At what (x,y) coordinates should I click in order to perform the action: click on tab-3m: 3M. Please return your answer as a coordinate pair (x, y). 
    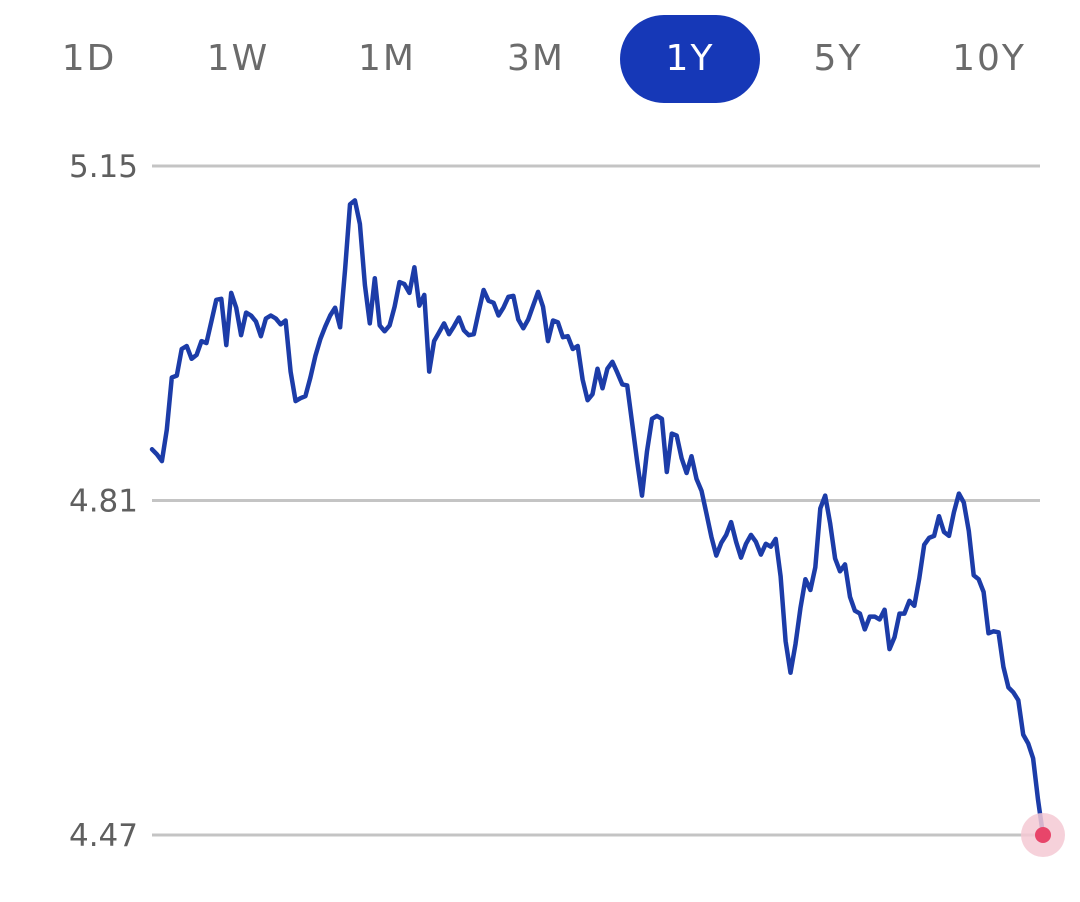
    Looking at the image, I should click on (536, 58).